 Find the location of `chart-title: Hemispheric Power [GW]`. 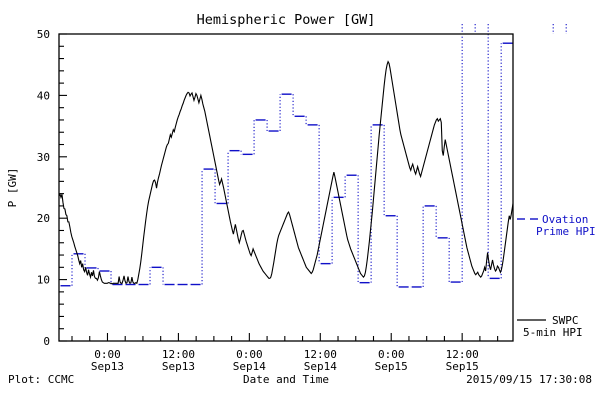

chart-title: Hemispheric Power [GW] is located at coordinates (286, 20).